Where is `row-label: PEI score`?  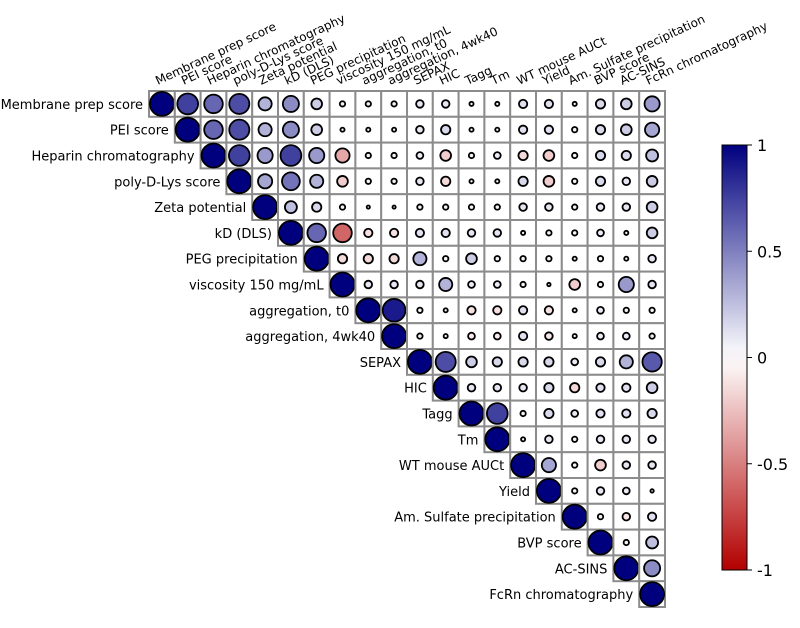 row-label: PEI score is located at coordinates (139, 131).